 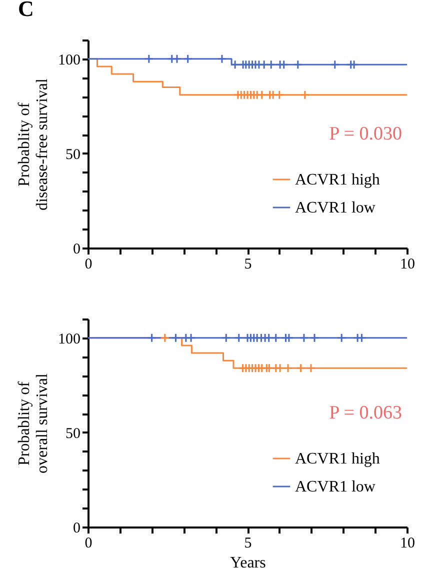 What do you see at coordinates (33, 144) in the screenshot?
I see `y-axis-title: Probablity of disease-free survival` at bounding box center [33, 144].